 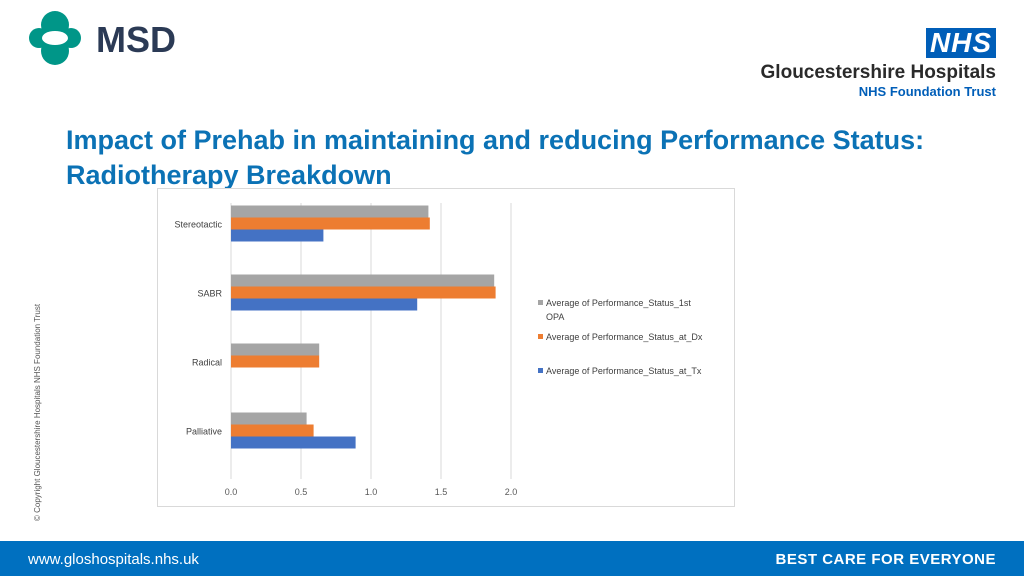 I want to click on x-tick-label: 2.0, so click(x=511, y=492).